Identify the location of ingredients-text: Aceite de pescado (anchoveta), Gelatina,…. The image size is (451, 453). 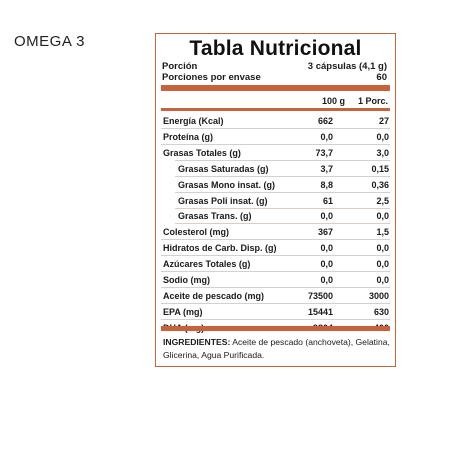
(276, 348).